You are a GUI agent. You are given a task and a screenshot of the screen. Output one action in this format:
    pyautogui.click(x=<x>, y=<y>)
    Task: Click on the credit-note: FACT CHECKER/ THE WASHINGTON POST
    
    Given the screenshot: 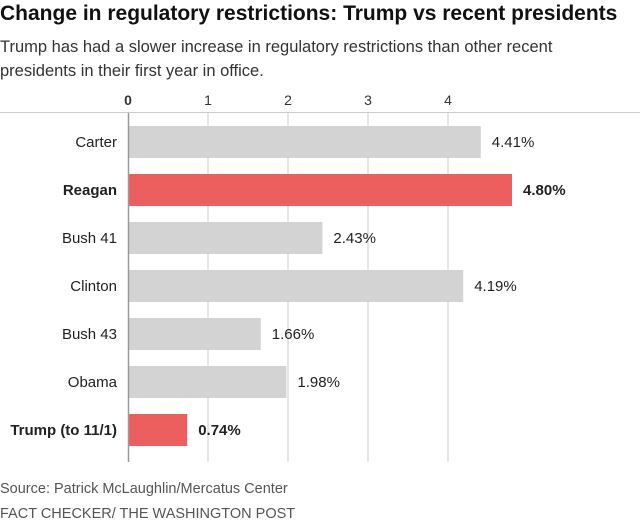 What is the action you would take?
    pyautogui.click(x=148, y=514)
    